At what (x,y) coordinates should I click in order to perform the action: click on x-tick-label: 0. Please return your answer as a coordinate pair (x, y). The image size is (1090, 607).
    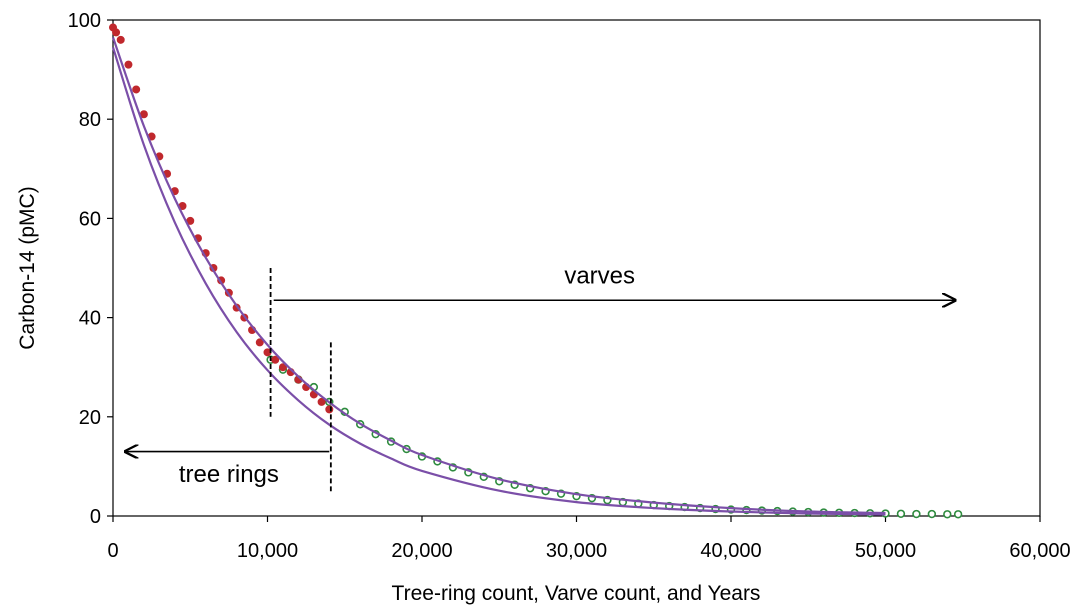
    Looking at the image, I should click on (112, 551).